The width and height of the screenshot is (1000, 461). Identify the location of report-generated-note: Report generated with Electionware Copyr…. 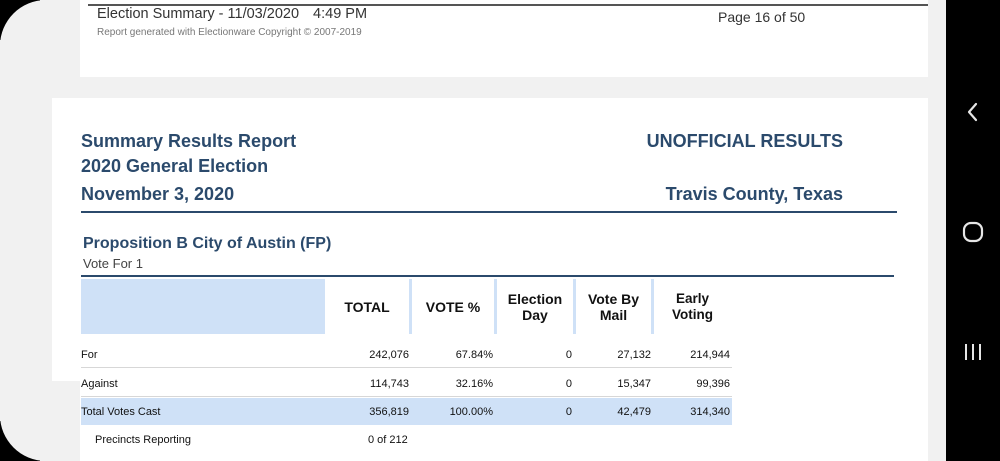
(229, 32).